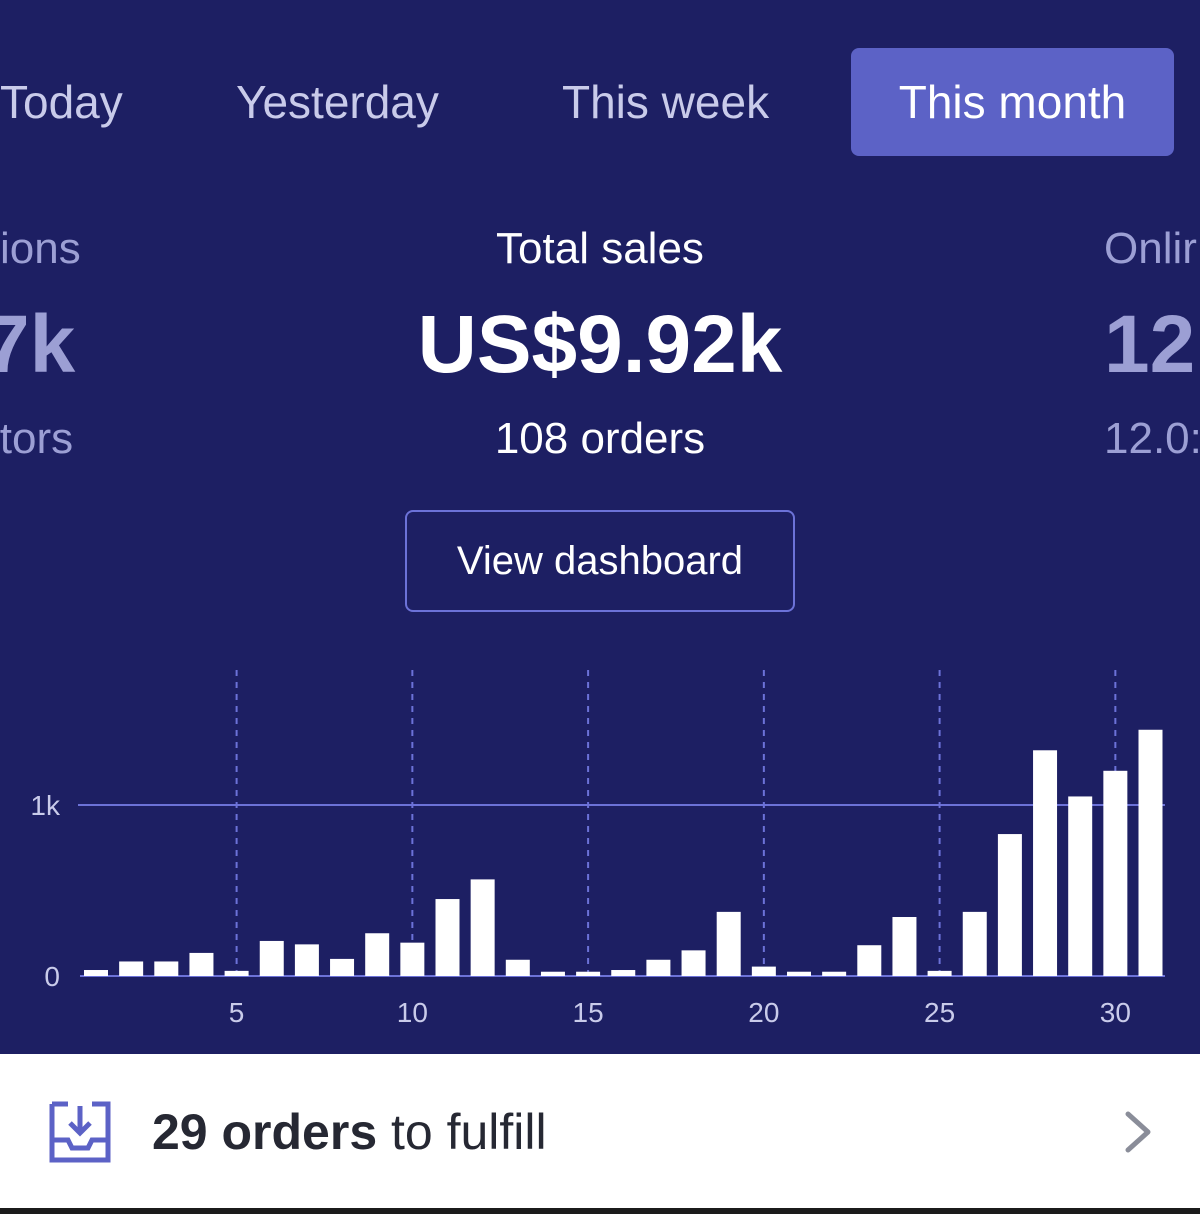 The image size is (1200, 1214). Describe the element at coordinates (1150, 248) in the screenshot. I see `online-metric-label: Onlir` at that location.